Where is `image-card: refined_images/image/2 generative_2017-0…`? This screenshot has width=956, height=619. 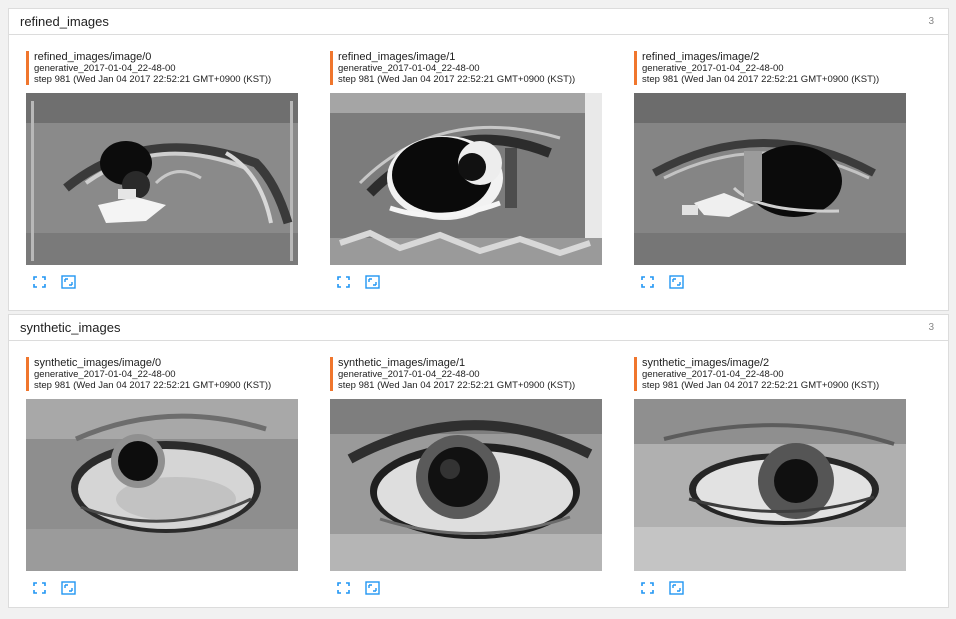 image-card: refined_images/image/2 generative_2017-0… is located at coordinates (770, 170).